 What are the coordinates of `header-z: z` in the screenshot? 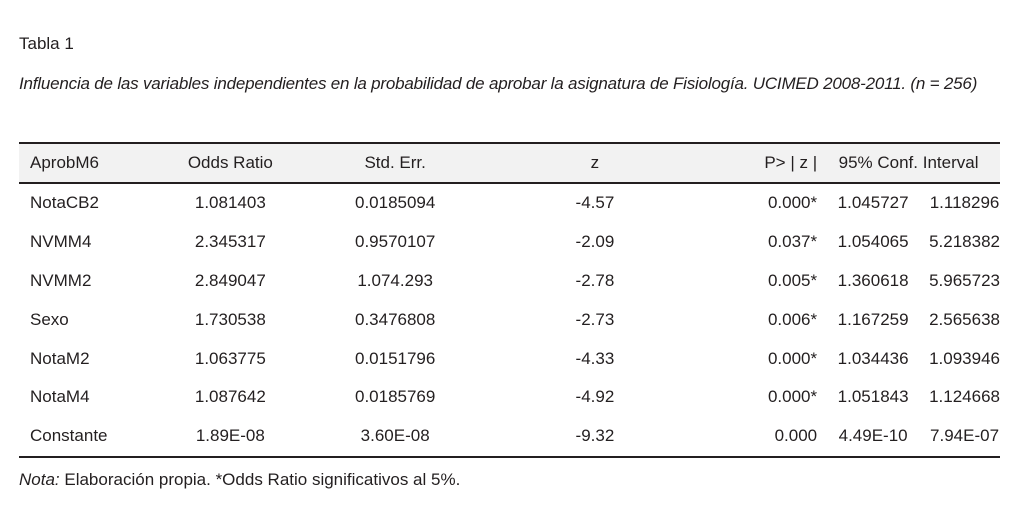 It's located at (595, 163).